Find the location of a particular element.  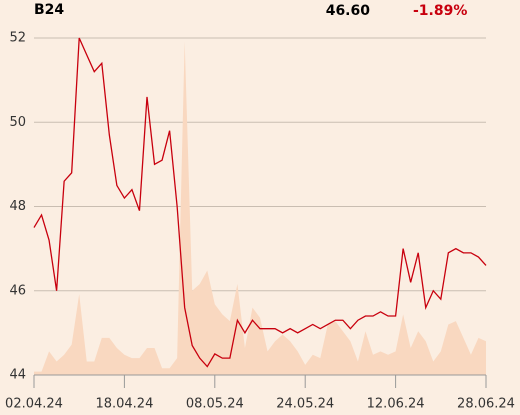

y-tick-label: 46 is located at coordinates (17, 290).